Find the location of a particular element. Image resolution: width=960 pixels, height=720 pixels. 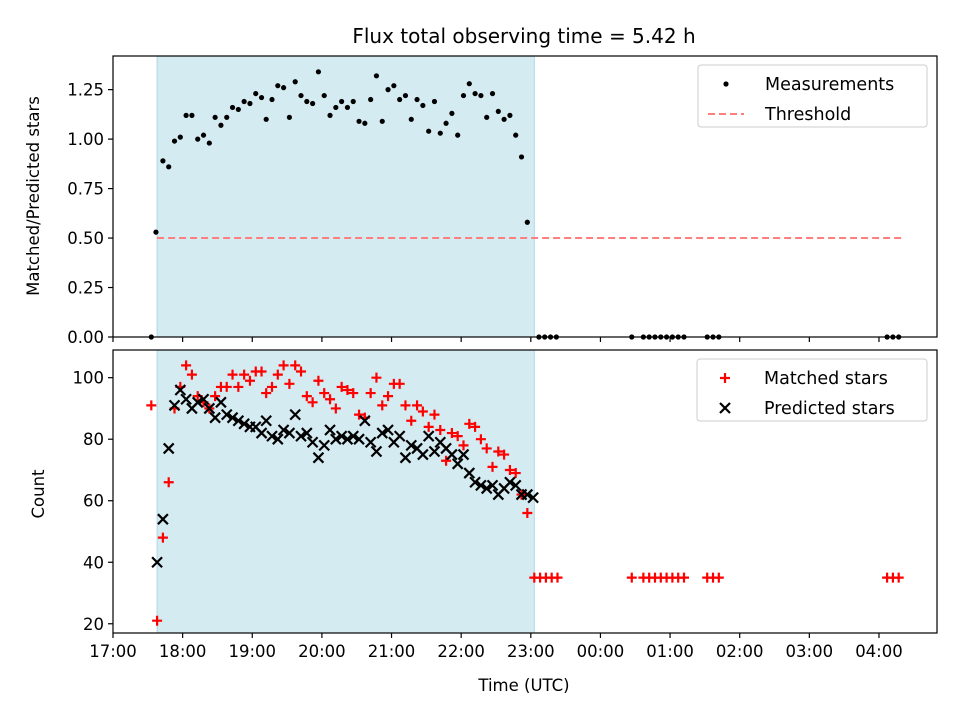

x-tick-label: 23:00 is located at coordinates (531, 651).